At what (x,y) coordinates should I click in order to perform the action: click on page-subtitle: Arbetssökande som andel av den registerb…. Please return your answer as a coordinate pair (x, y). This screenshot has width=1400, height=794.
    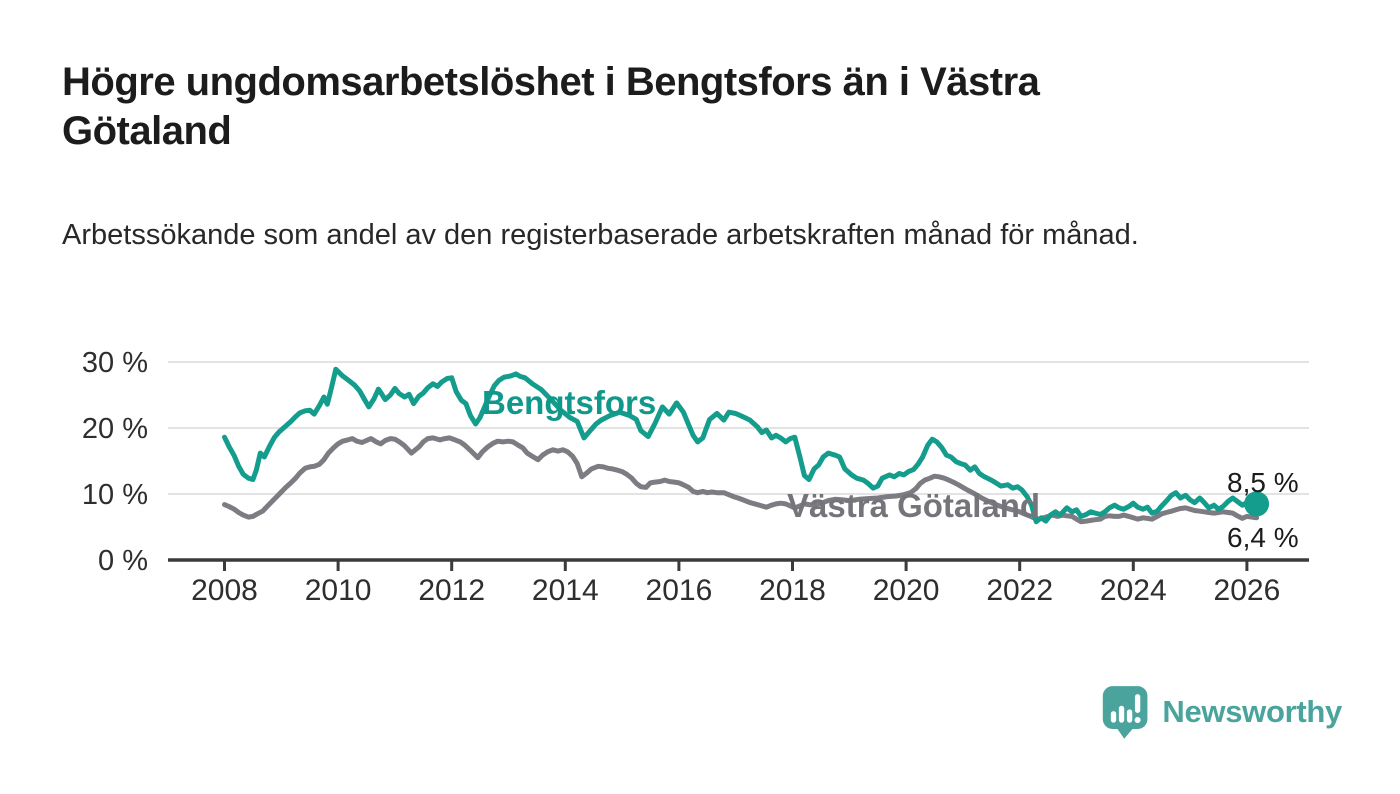
    Looking at the image, I should click on (600, 235).